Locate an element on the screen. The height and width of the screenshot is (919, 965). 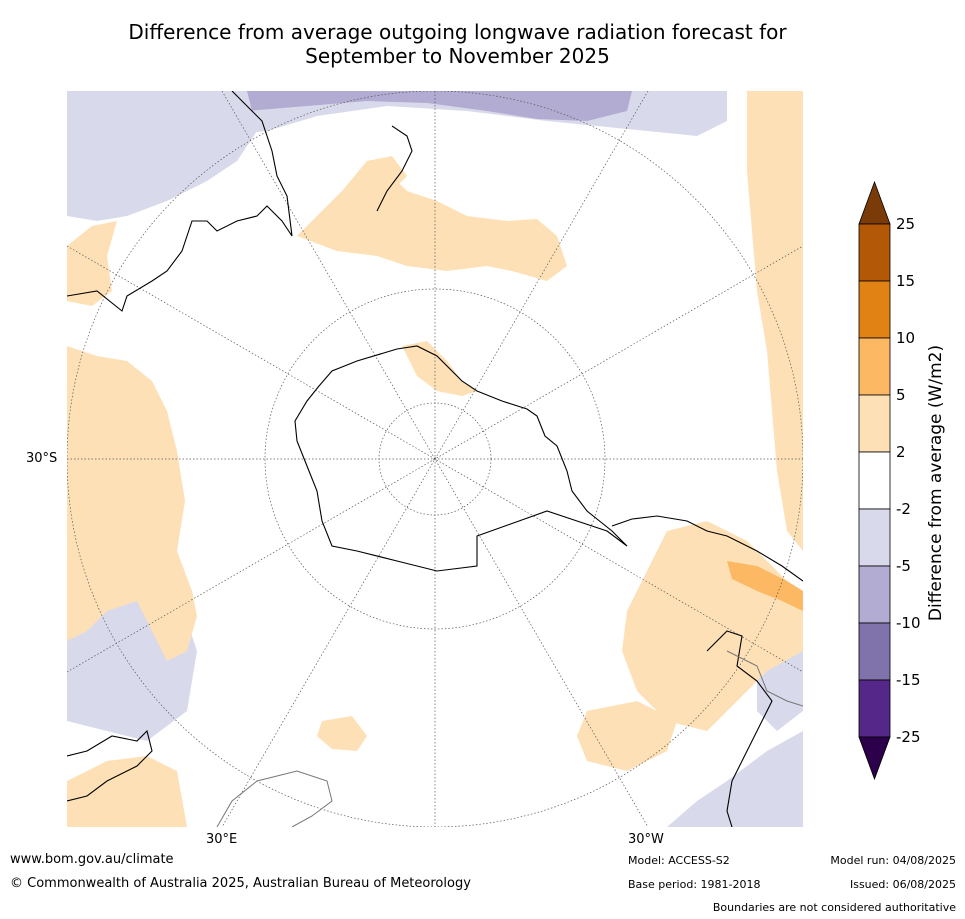
new-zealand-coastline is located at coordinates (394, 168).